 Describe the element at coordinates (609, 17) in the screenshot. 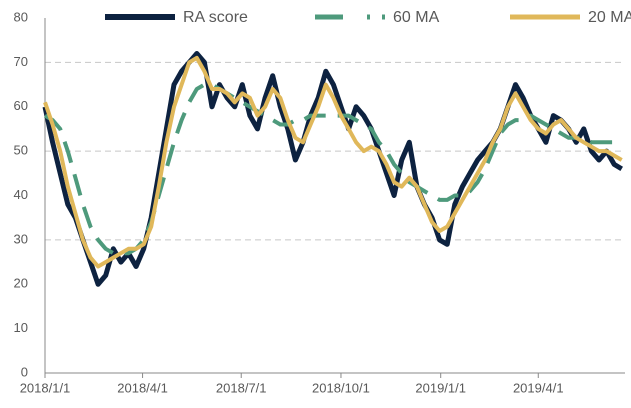

I see `legend-label: 20 MA` at that location.